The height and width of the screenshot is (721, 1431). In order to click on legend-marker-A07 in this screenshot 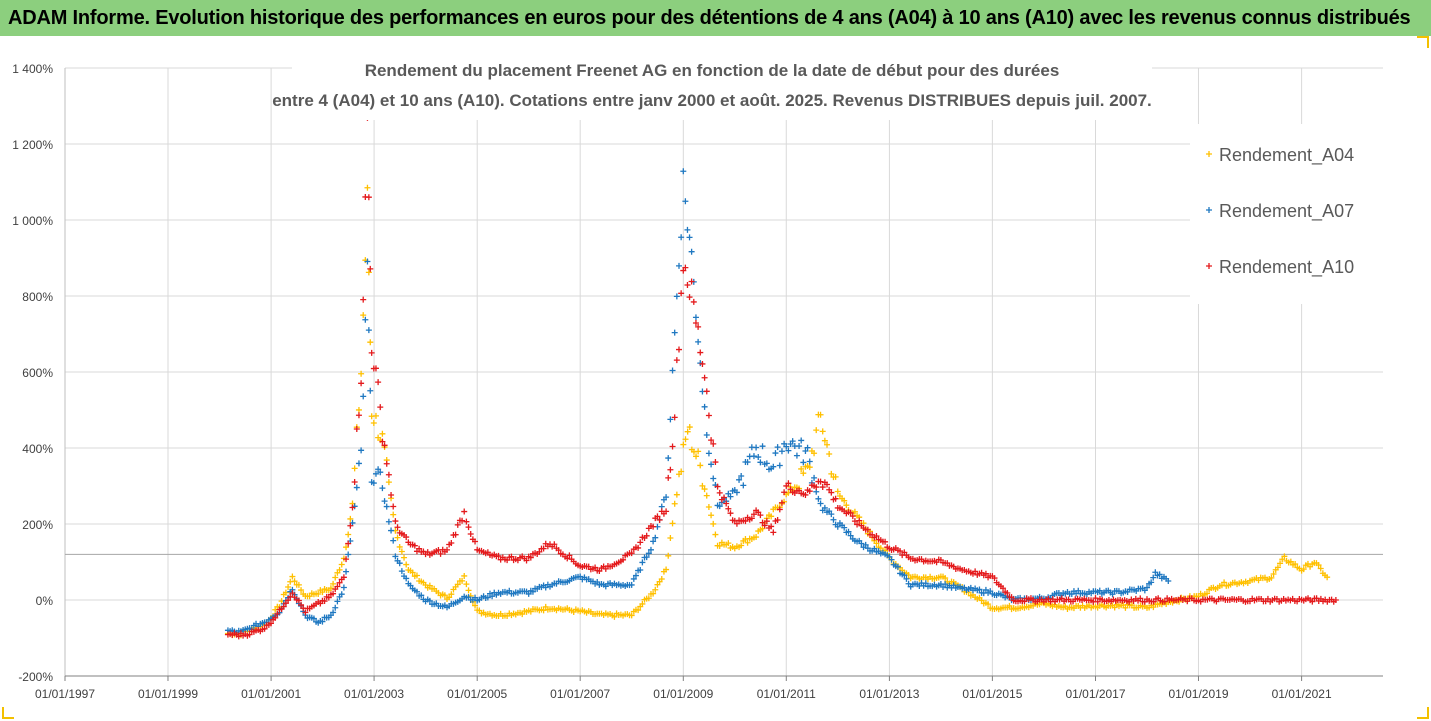, I will do `click(1209, 210)`.